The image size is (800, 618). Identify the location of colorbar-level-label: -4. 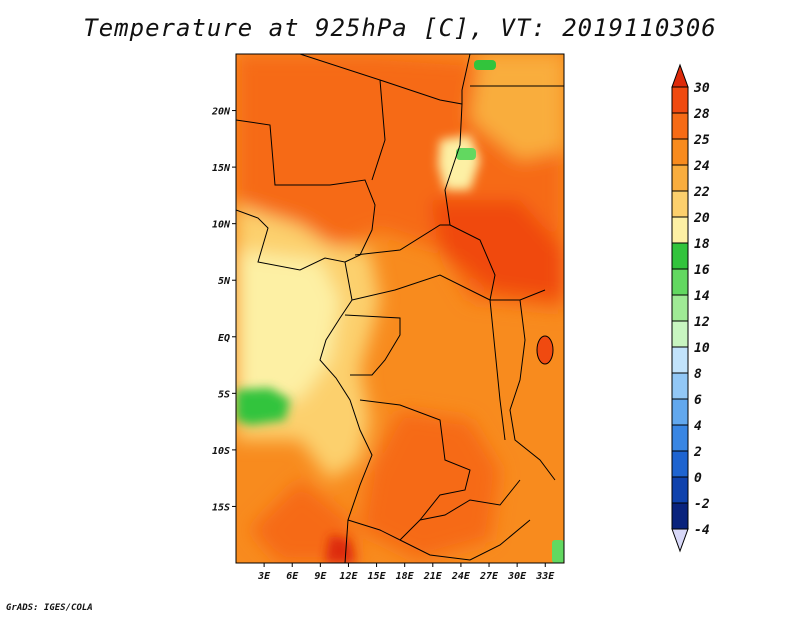
(702, 530).